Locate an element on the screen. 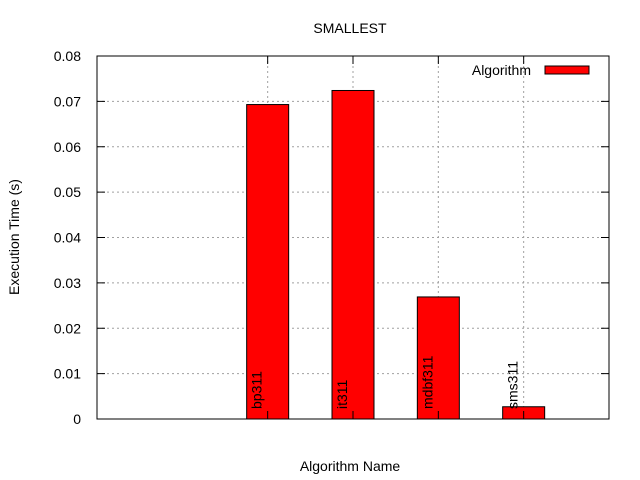 This screenshot has height=480, width=640. y-tick-label: 0.02 is located at coordinates (67, 328).